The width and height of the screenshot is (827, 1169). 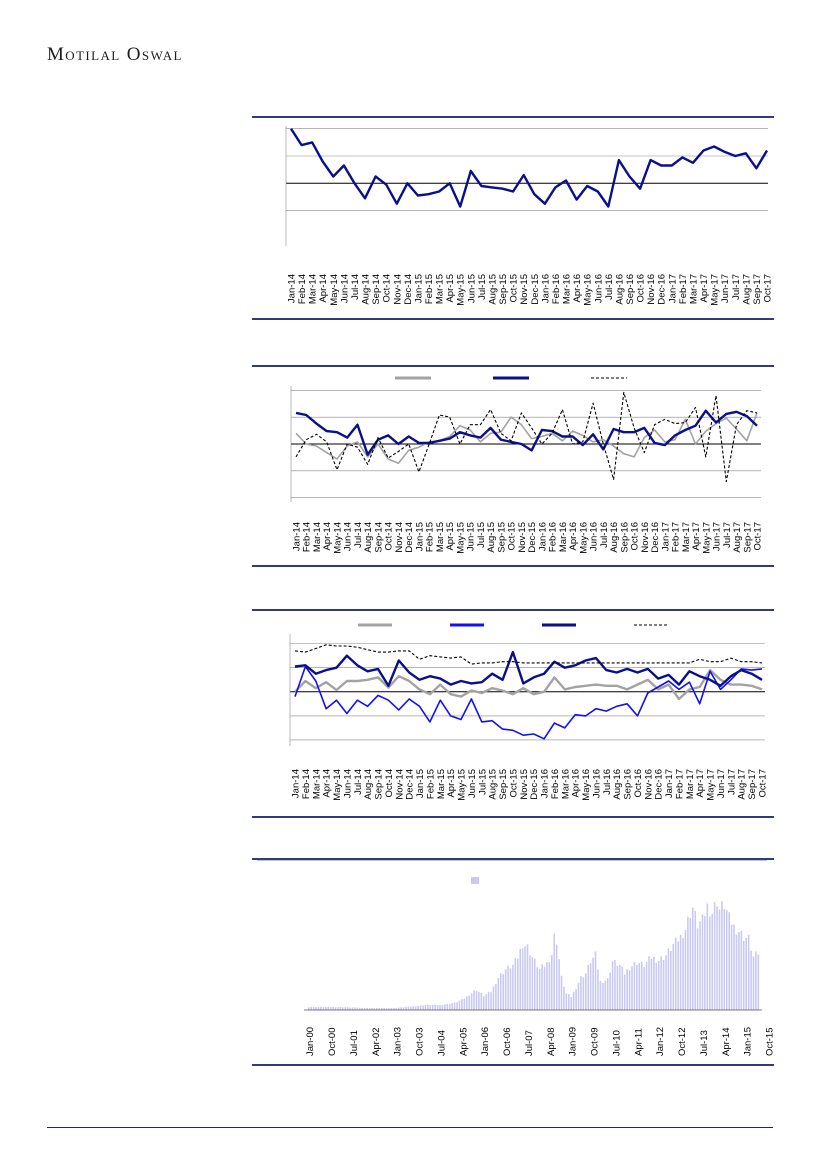 What do you see at coordinates (316, 784) in the screenshot?
I see `x-tick-label: Mar-14` at bounding box center [316, 784].